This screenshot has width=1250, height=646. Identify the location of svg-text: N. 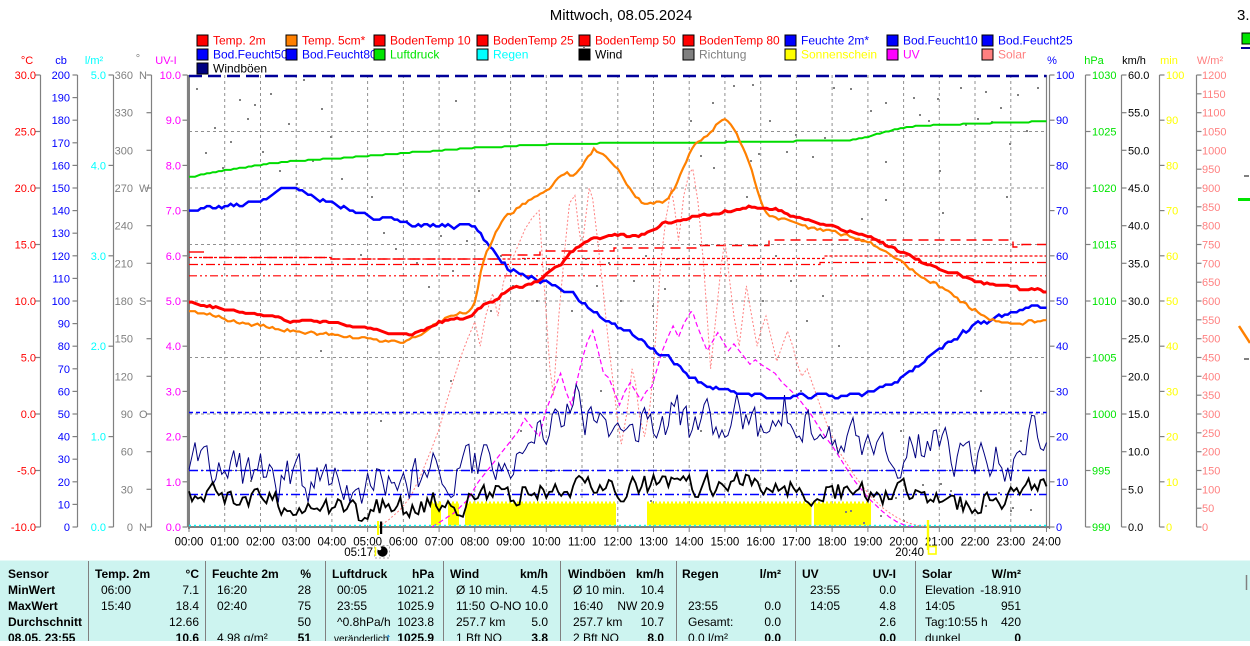
(143, 76).